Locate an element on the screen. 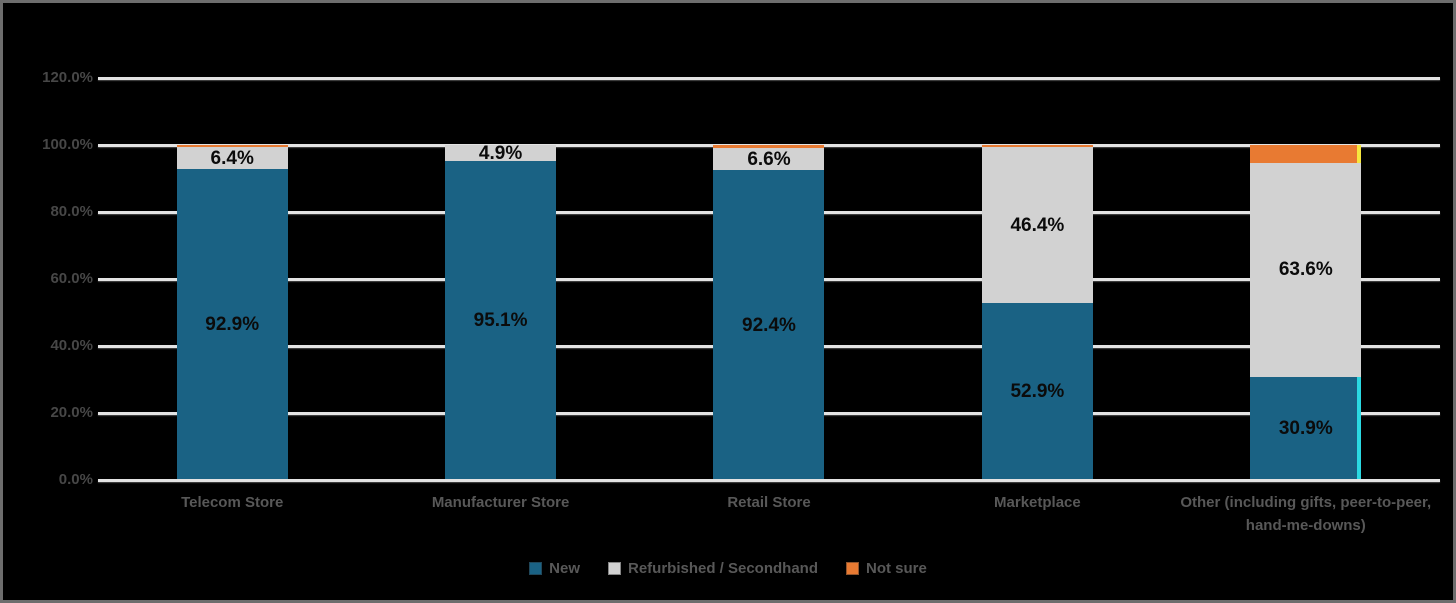 The width and height of the screenshot is (1456, 603). bar-column: 30.9% 63.6% is located at coordinates (1306, 312).